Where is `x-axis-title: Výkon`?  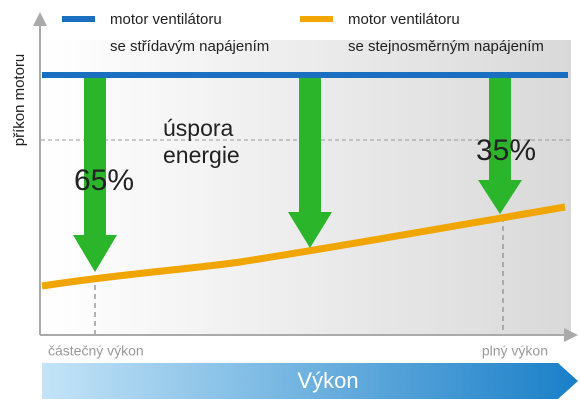 x-axis-title: Výkon is located at coordinates (327, 380).